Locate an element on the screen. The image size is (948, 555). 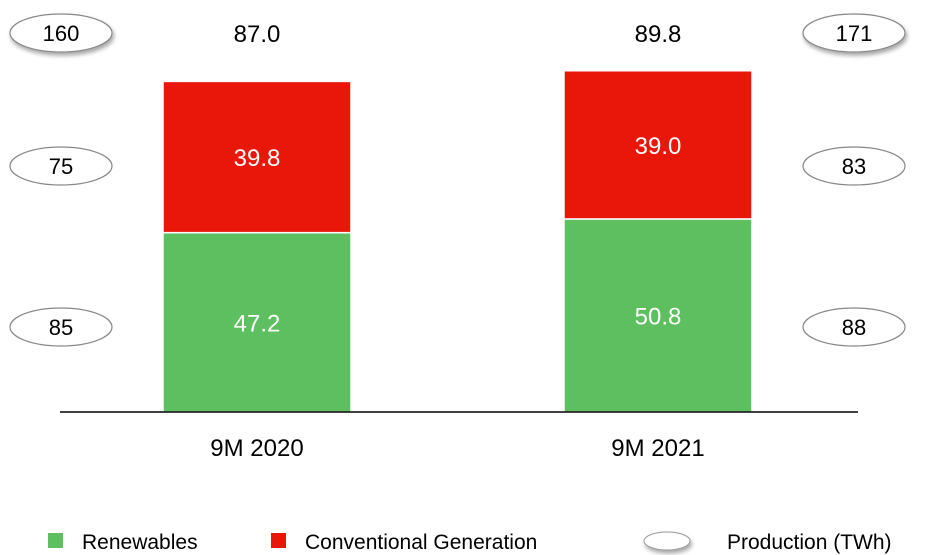
production-right-renewables-text: 88 is located at coordinates (854, 327).